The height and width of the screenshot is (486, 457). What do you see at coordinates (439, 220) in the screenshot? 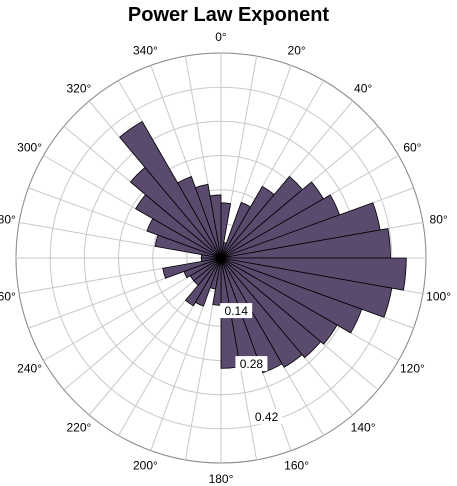
I see `angle-tick-label: 80°` at bounding box center [439, 220].